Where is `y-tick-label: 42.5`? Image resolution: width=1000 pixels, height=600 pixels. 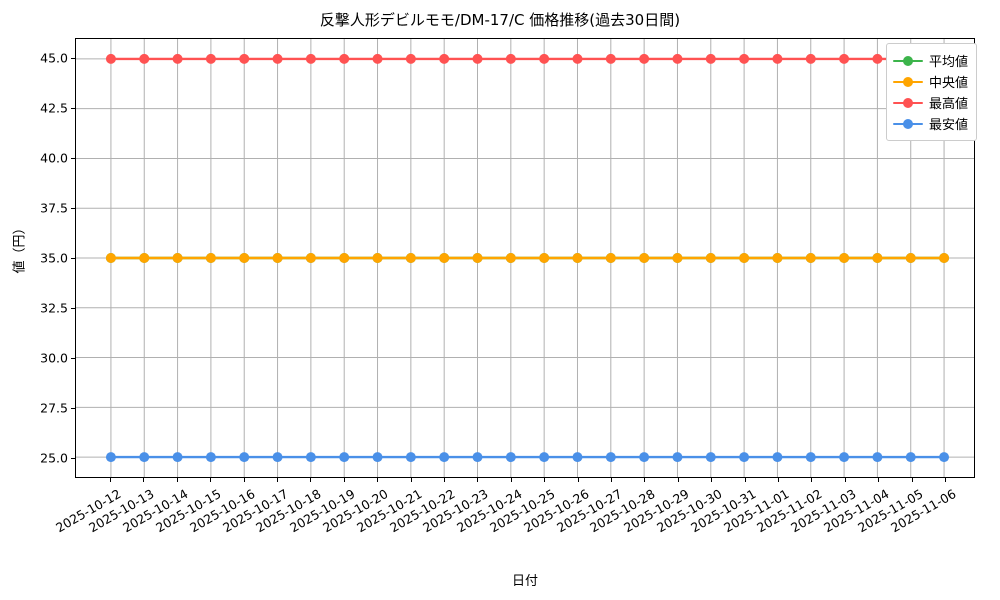 y-tick-label: 42.5 is located at coordinates (54, 108).